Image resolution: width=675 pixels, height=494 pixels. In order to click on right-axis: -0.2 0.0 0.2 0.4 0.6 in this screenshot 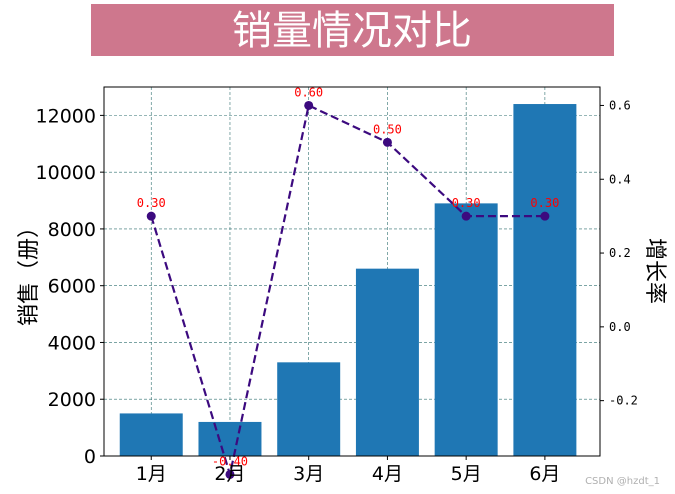, I will do `click(619, 253)`.